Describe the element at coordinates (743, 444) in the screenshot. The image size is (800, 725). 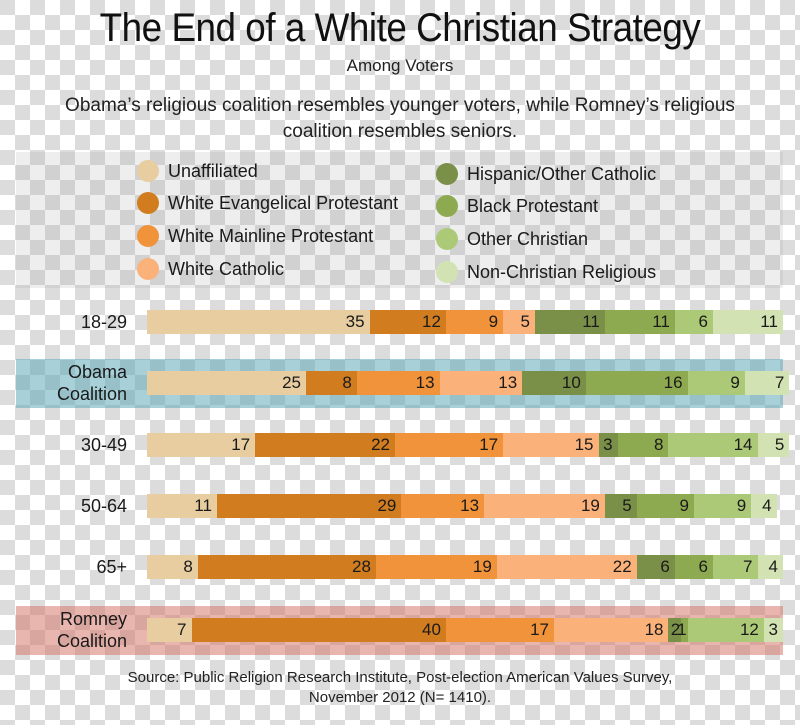
I see `data-label: 14` at that location.